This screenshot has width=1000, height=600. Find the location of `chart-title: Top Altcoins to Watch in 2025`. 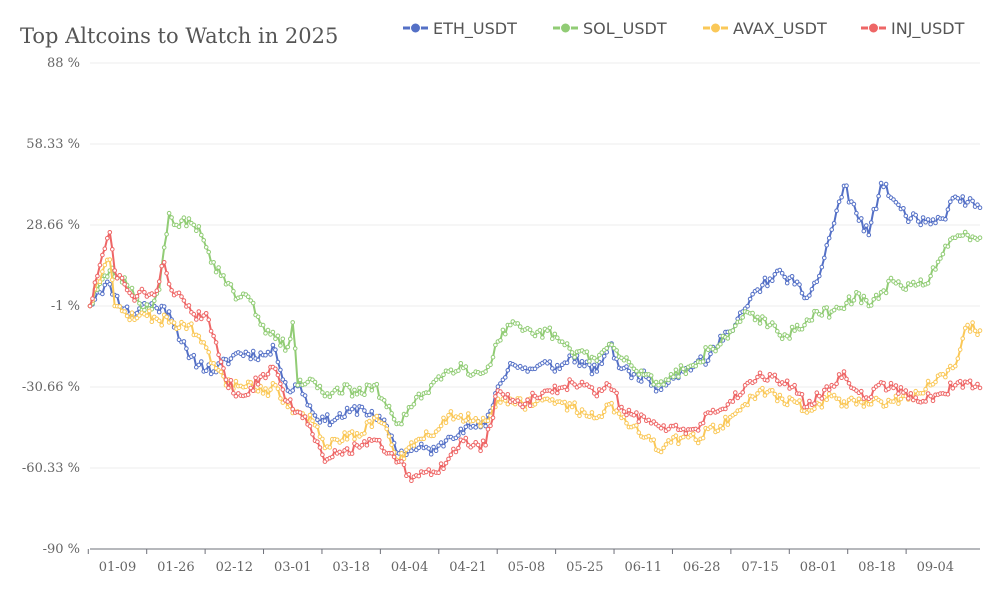

chart-title: Top Altcoins to Watch in 2025 is located at coordinates (179, 36).